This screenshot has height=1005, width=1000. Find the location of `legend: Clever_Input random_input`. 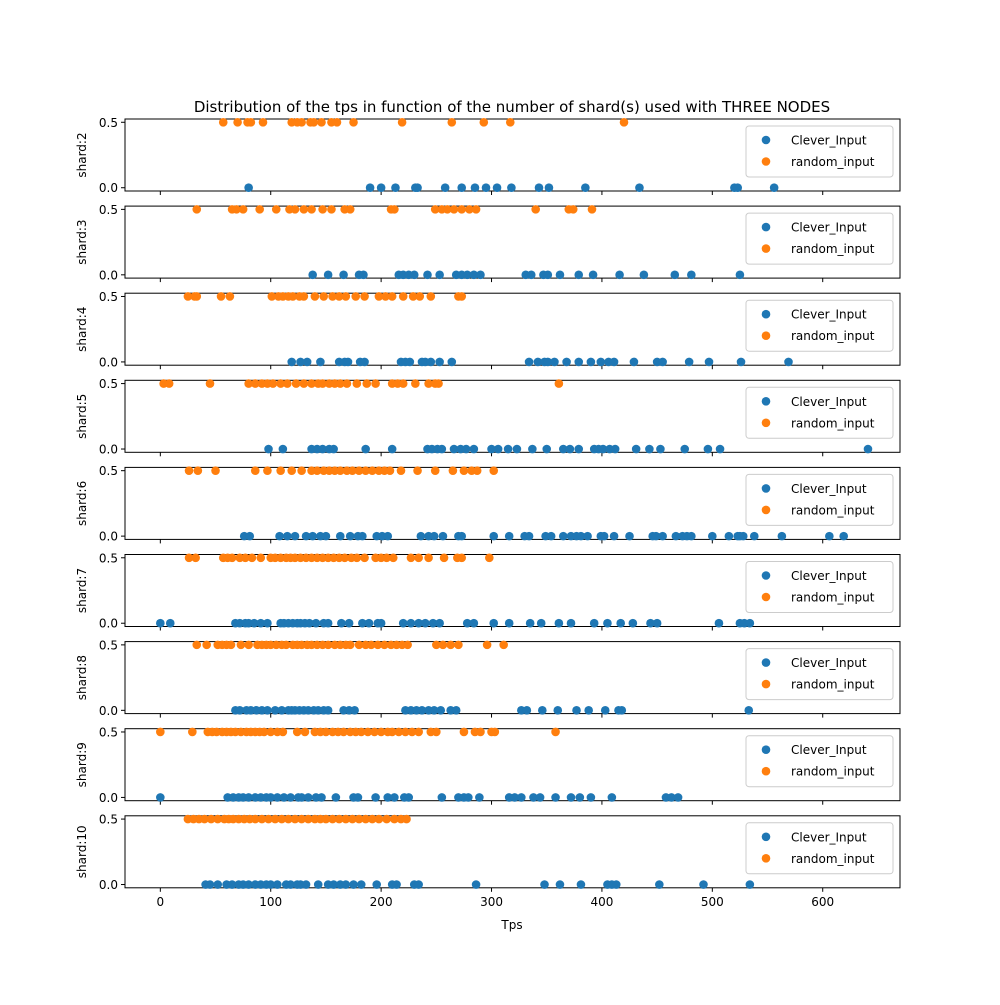

legend: Clever_Input random_input is located at coordinates (819, 674).